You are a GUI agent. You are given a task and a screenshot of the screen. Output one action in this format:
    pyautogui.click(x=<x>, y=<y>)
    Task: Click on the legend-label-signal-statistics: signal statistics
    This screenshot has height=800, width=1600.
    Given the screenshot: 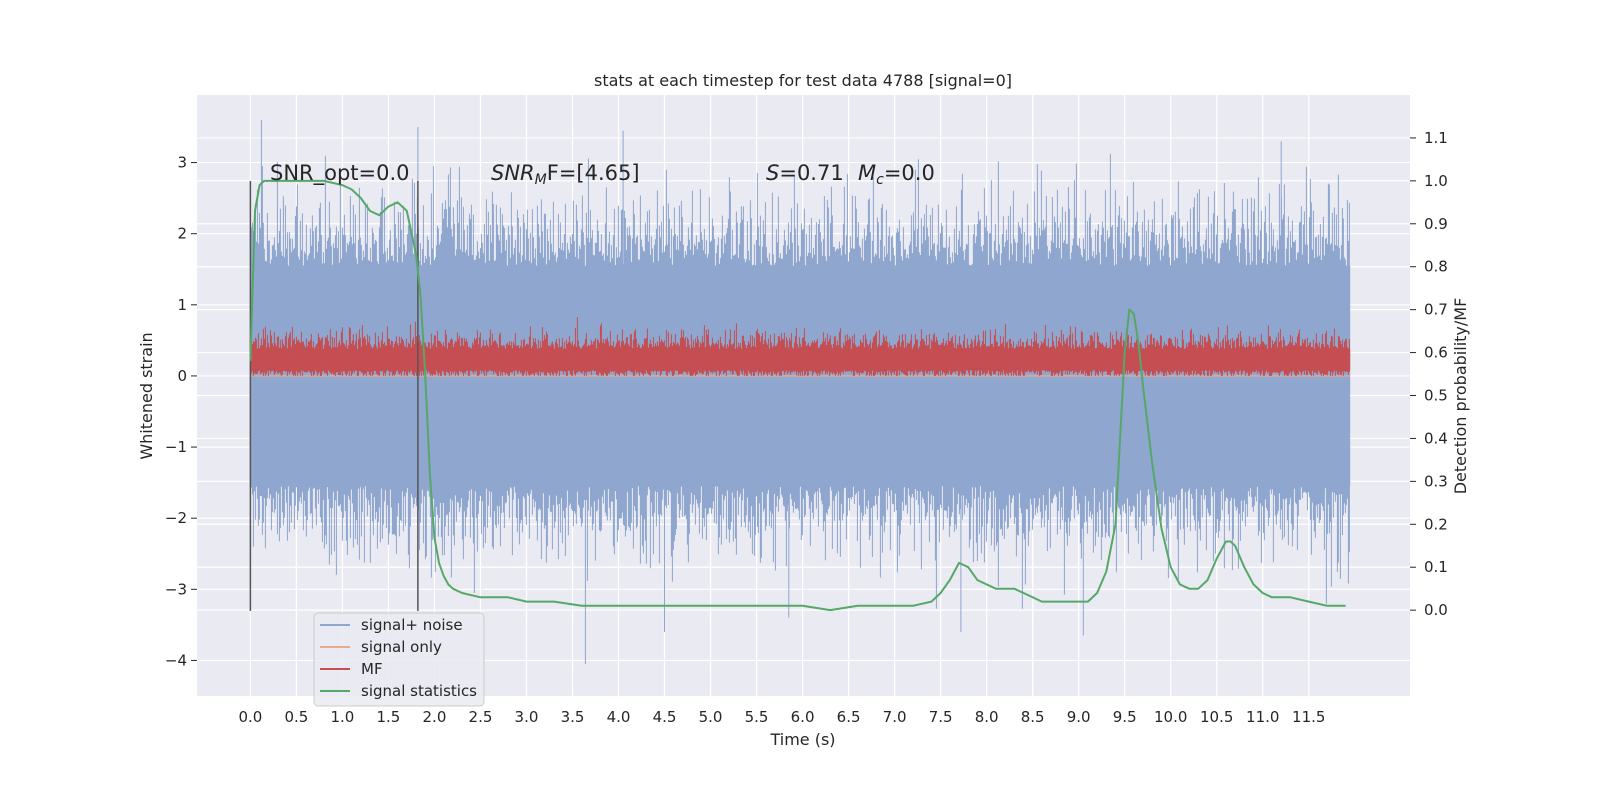 What is the action you would take?
    pyautogui.click(x=419, y=691)
    